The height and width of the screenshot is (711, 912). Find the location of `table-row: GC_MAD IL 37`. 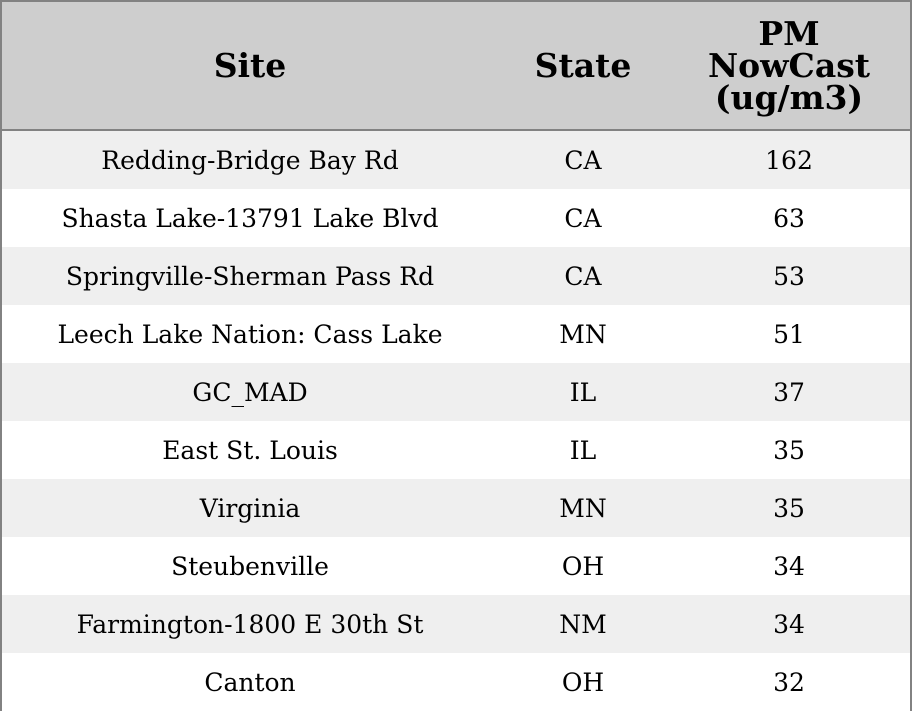

table-row: GC_MAD IL 37 is located at coordinates (456, 392).